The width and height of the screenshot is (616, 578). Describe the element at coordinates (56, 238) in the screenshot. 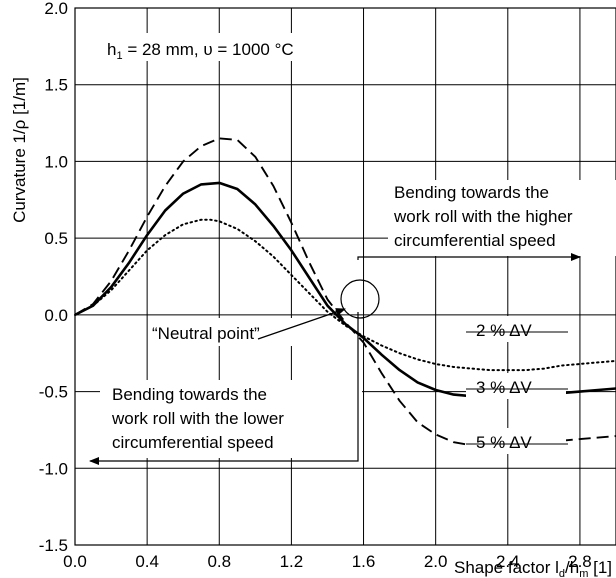

I see `y-tick-label: 0.5` at that location.